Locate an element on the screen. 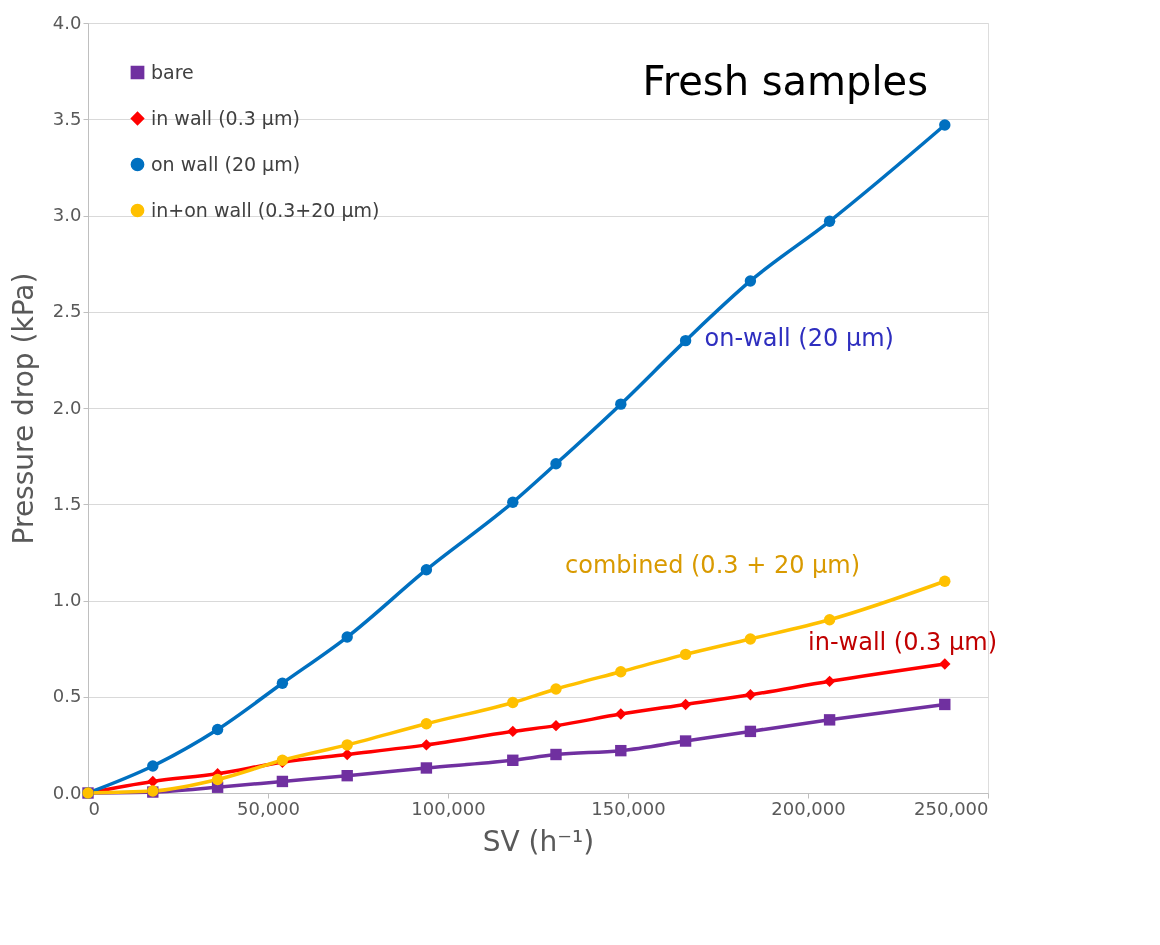  x-tick-label: 150,000 is located at coordinates (628, 808).